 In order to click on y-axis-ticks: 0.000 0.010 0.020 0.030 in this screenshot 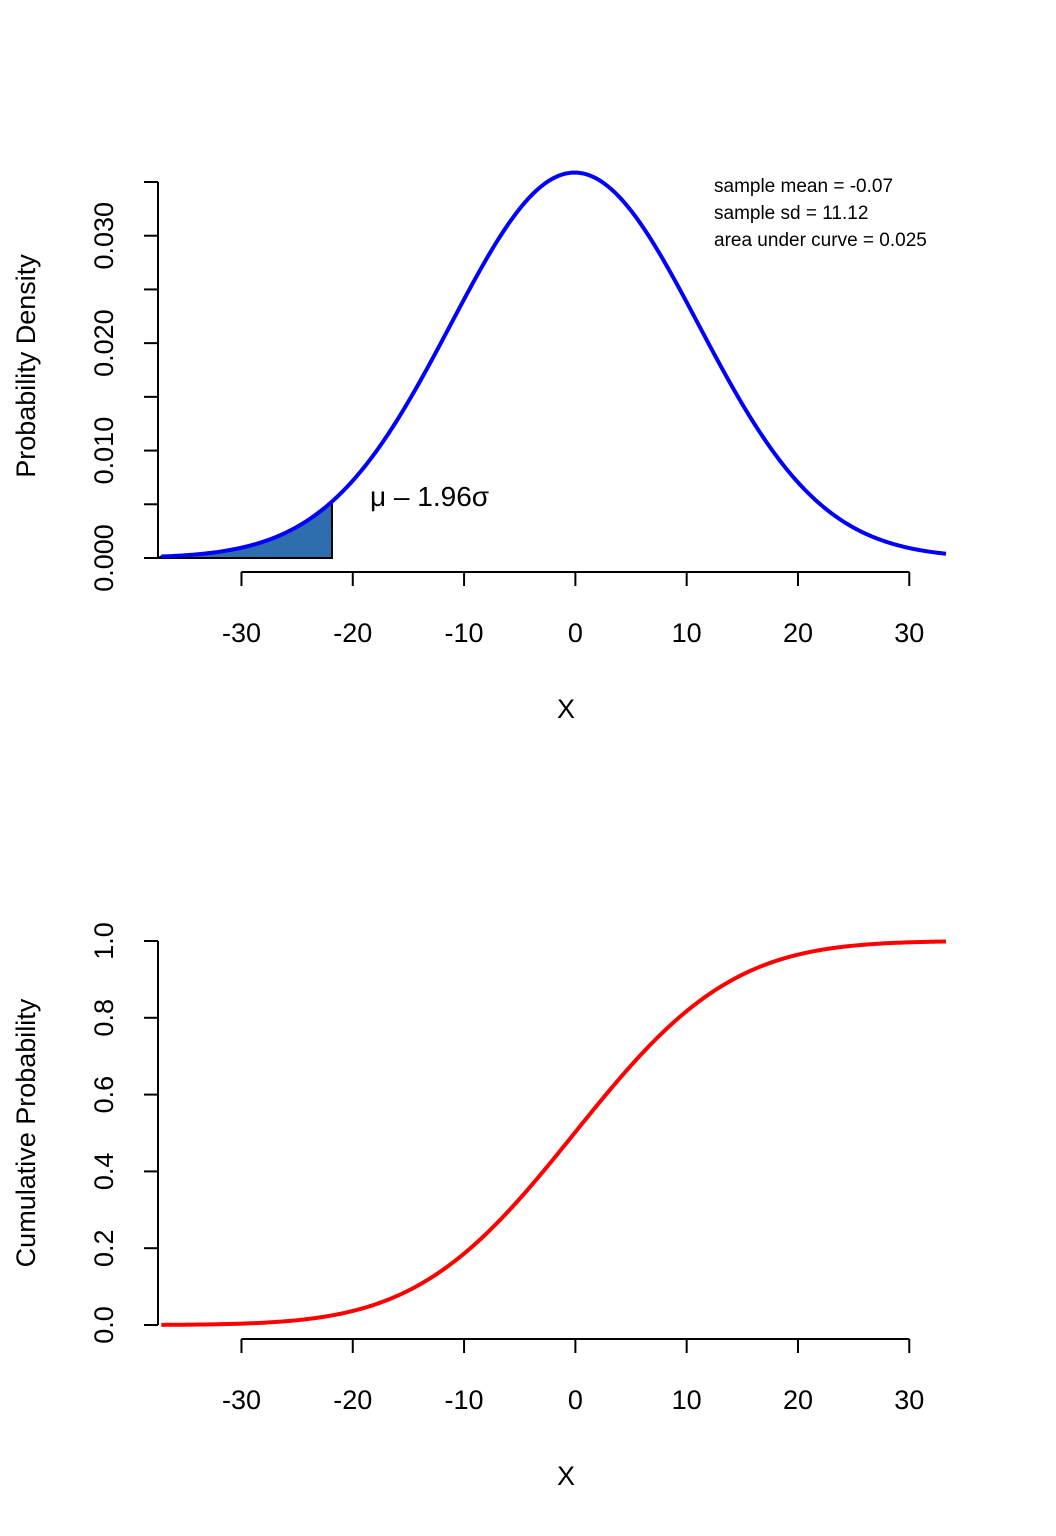, I will do `click(123, 386)`.